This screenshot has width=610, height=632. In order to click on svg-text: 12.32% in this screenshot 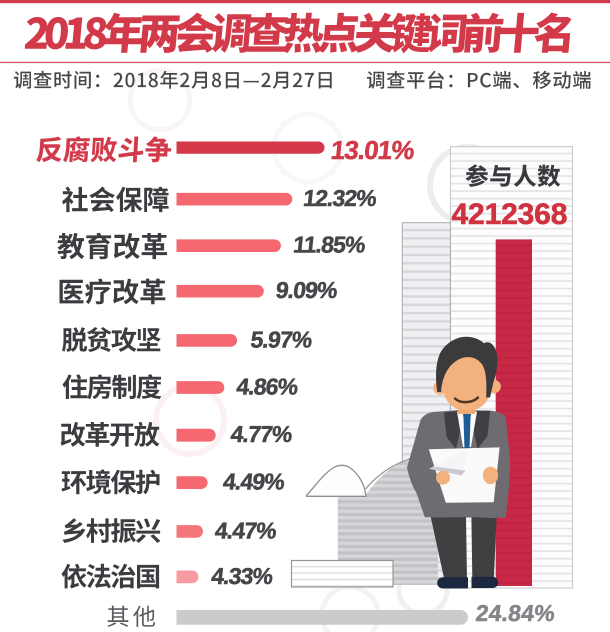, I will do `click(340, 198)`.